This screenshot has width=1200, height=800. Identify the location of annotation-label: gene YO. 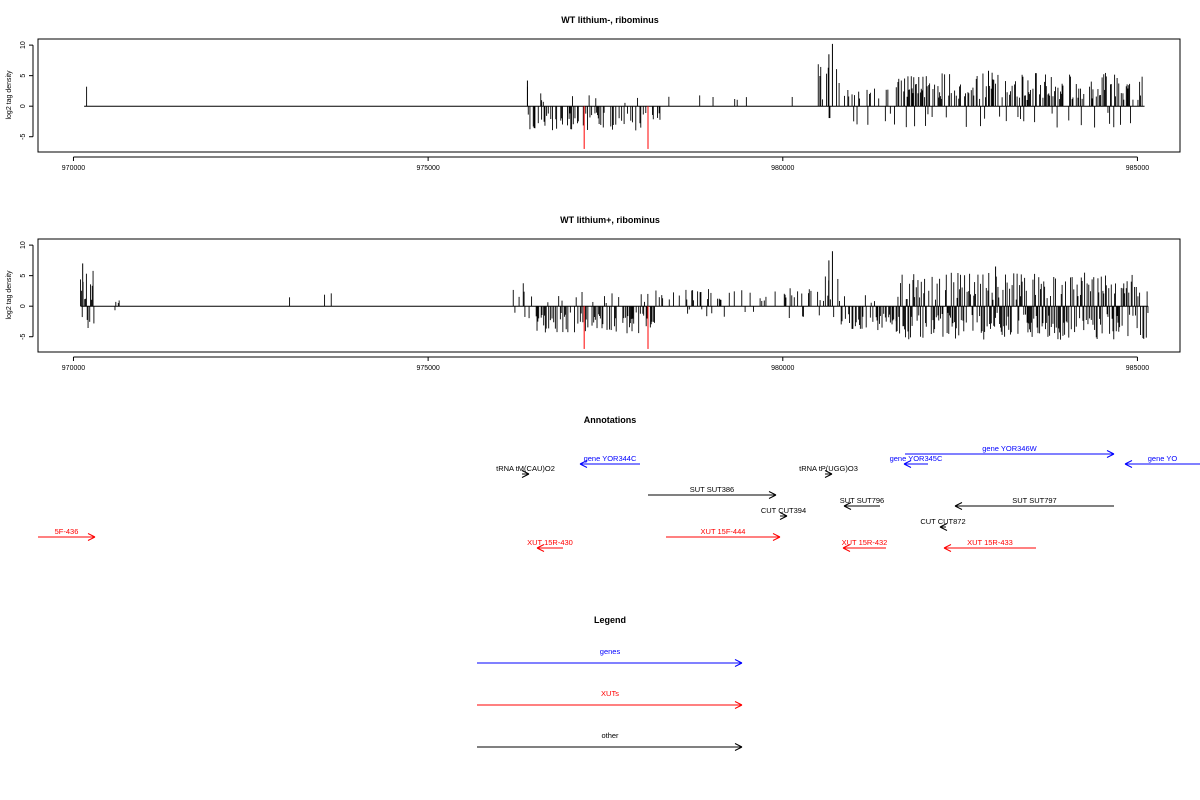
(1163, 458).